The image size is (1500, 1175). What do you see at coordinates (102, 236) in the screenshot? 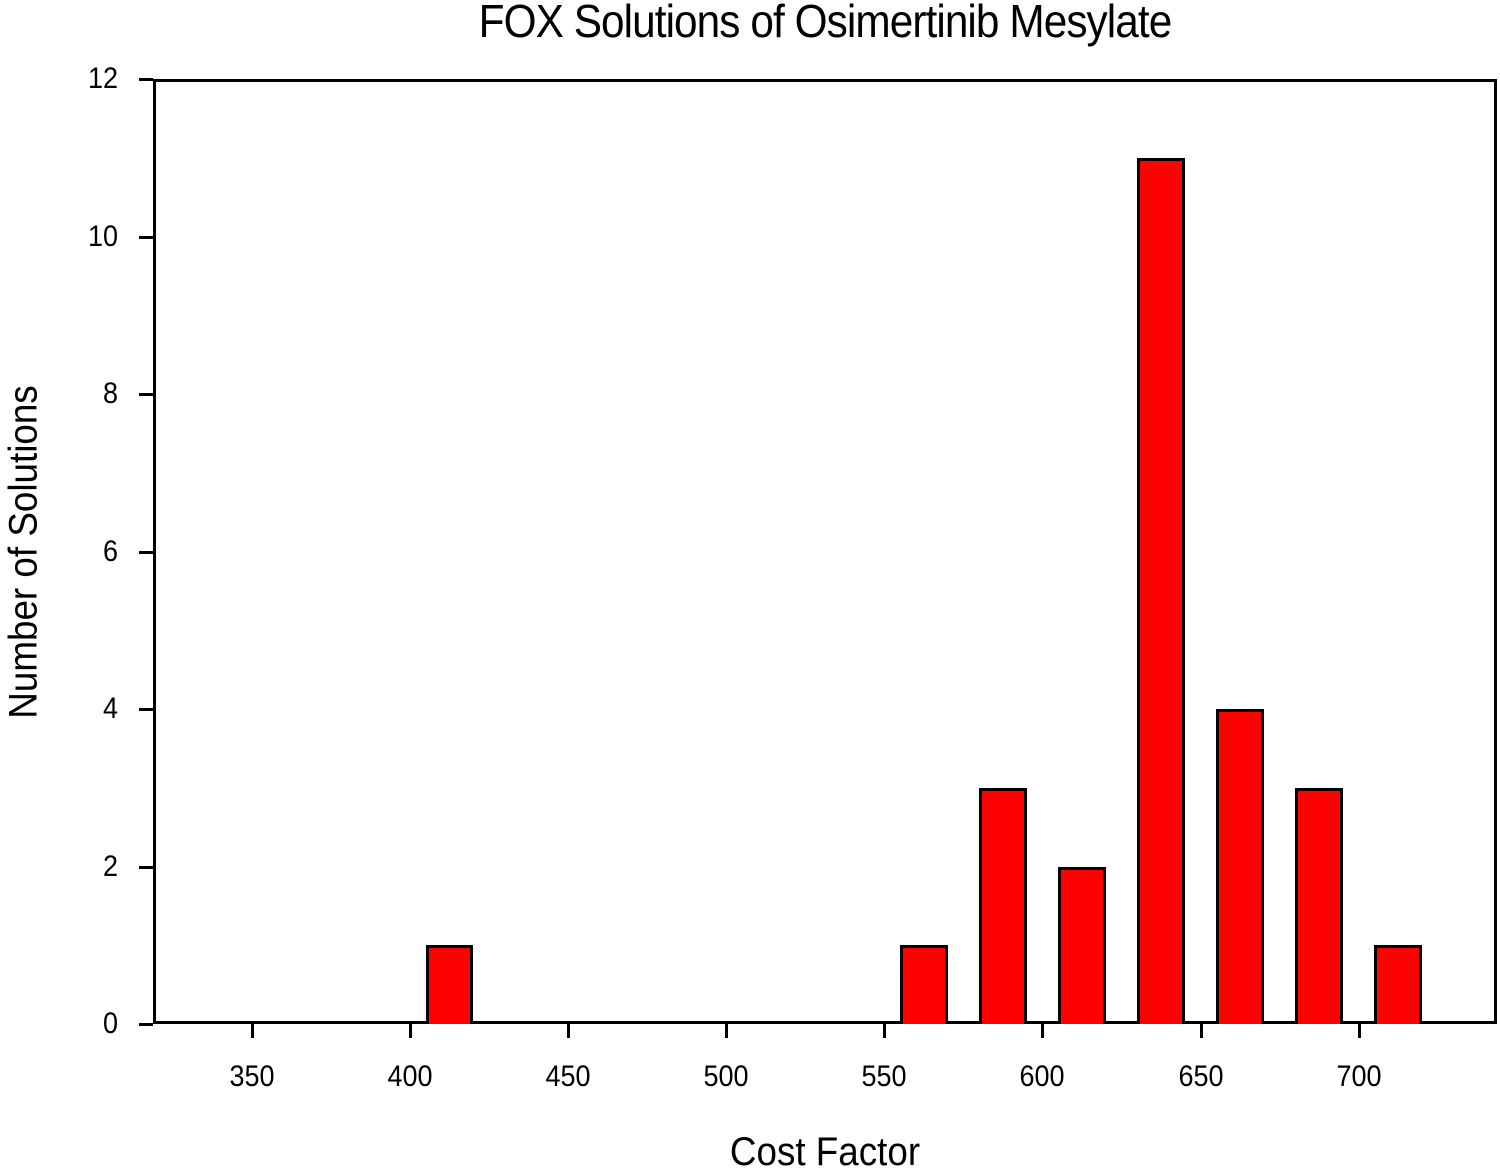
I see `y-tick-label: 10` at bounding box center [102, 236].